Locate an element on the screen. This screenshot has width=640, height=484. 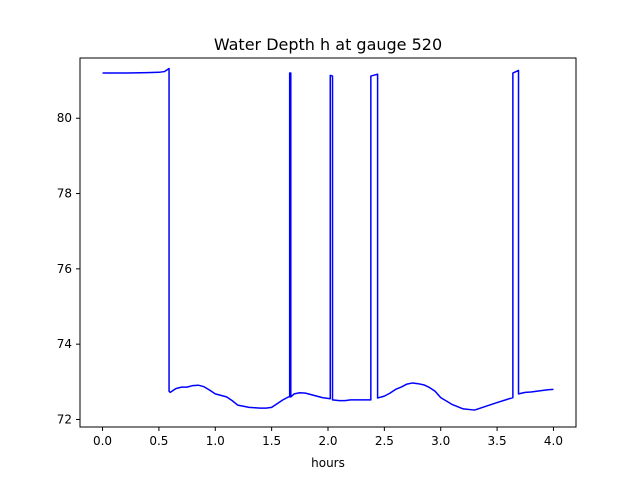
x-tick-label: 3.0 is located at coordinates (440, 441).